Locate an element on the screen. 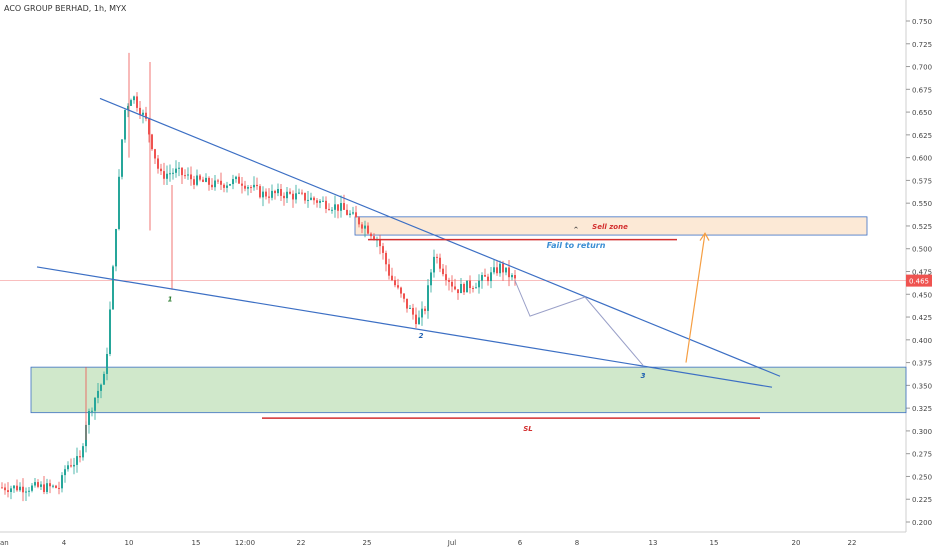  x-tick-label: an is located at coordinates (4, 543).